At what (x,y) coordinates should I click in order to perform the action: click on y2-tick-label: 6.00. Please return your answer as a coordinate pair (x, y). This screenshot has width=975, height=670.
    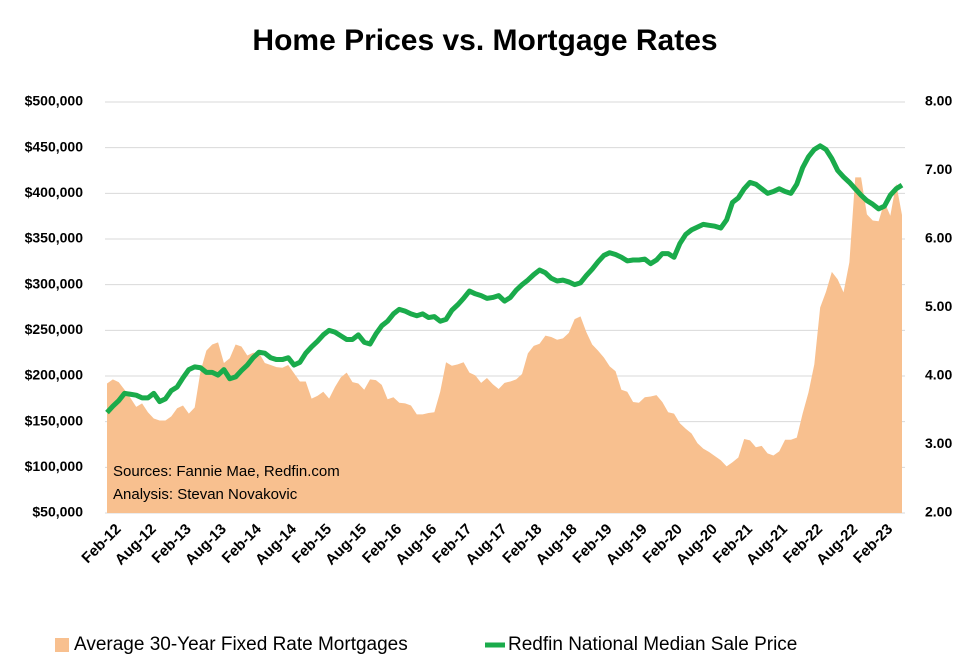
    Looking at the image, I should click on (938, 238).